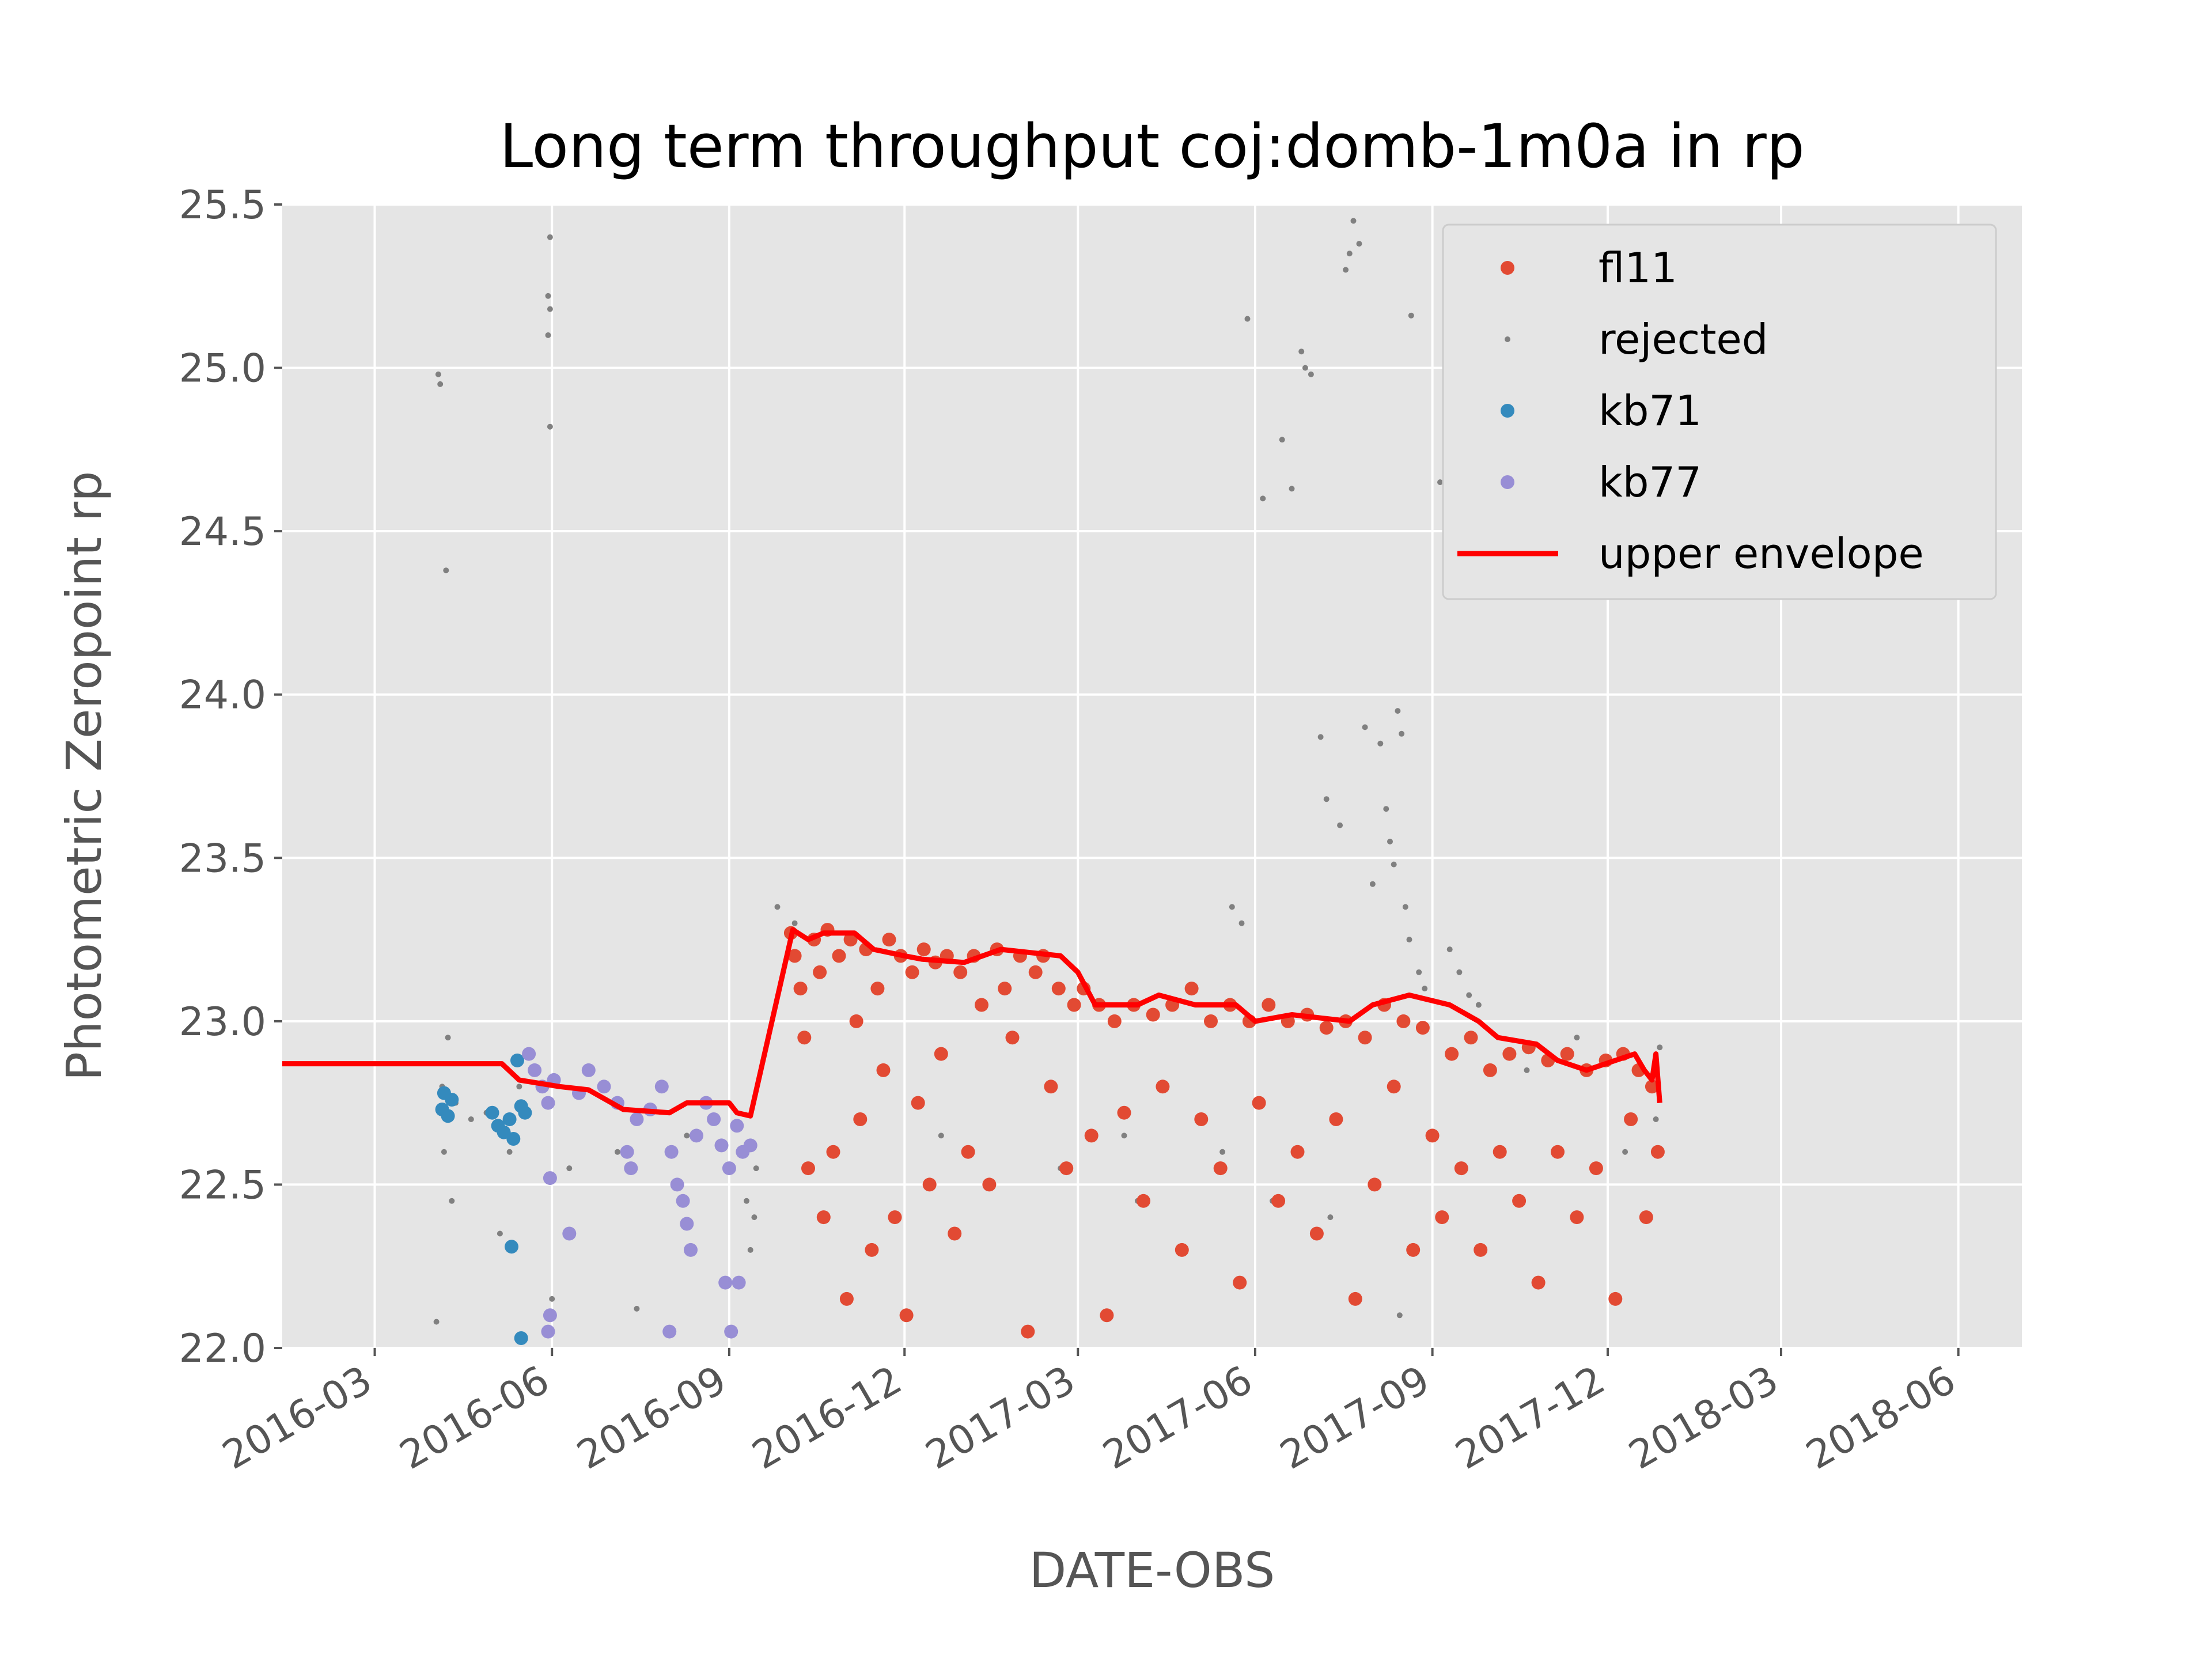  I want to click on legend-label: kb77, so click(1650, 482).